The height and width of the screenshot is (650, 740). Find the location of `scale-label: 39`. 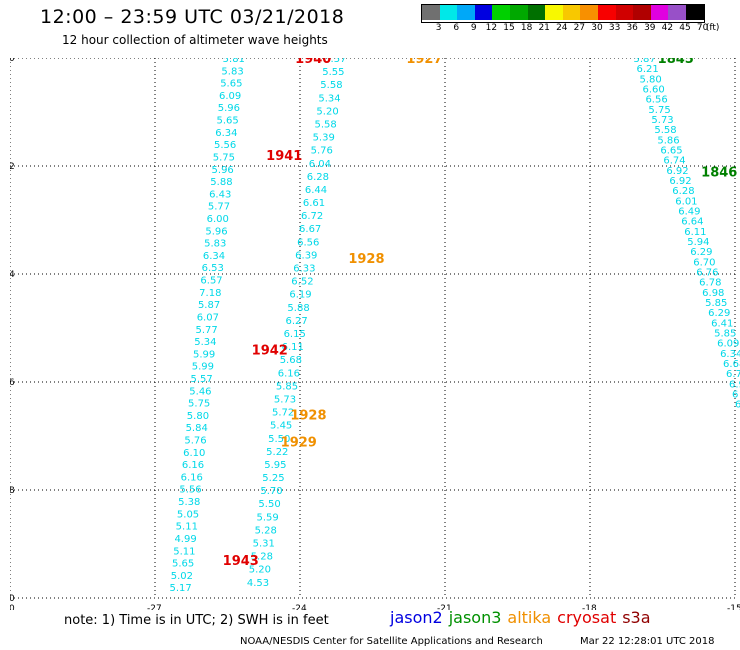

scale-label: 39 is located at coordinates (650, 28).